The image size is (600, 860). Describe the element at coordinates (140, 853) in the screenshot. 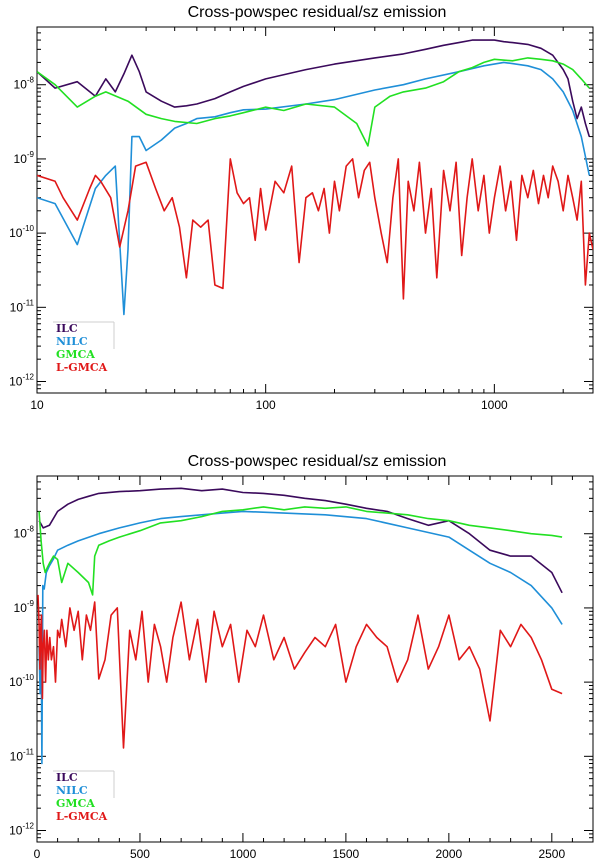

I see `x-tick-label: 500` at that location.